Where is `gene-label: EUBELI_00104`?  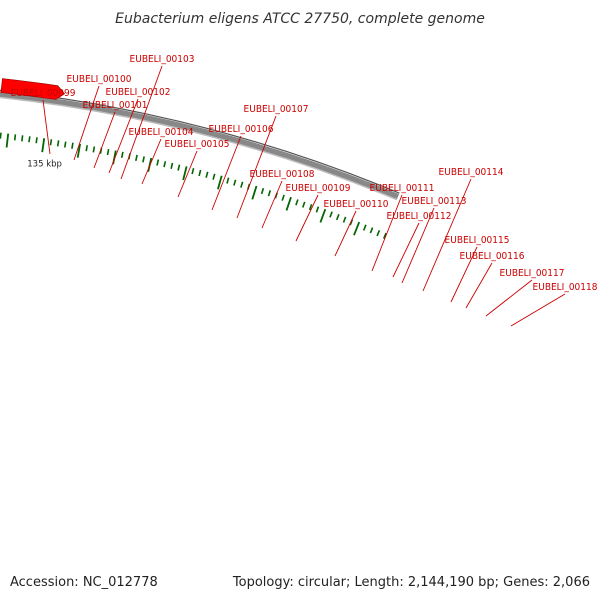 gene-label: EUBELI_00104 is located at coordinates (161, 132).